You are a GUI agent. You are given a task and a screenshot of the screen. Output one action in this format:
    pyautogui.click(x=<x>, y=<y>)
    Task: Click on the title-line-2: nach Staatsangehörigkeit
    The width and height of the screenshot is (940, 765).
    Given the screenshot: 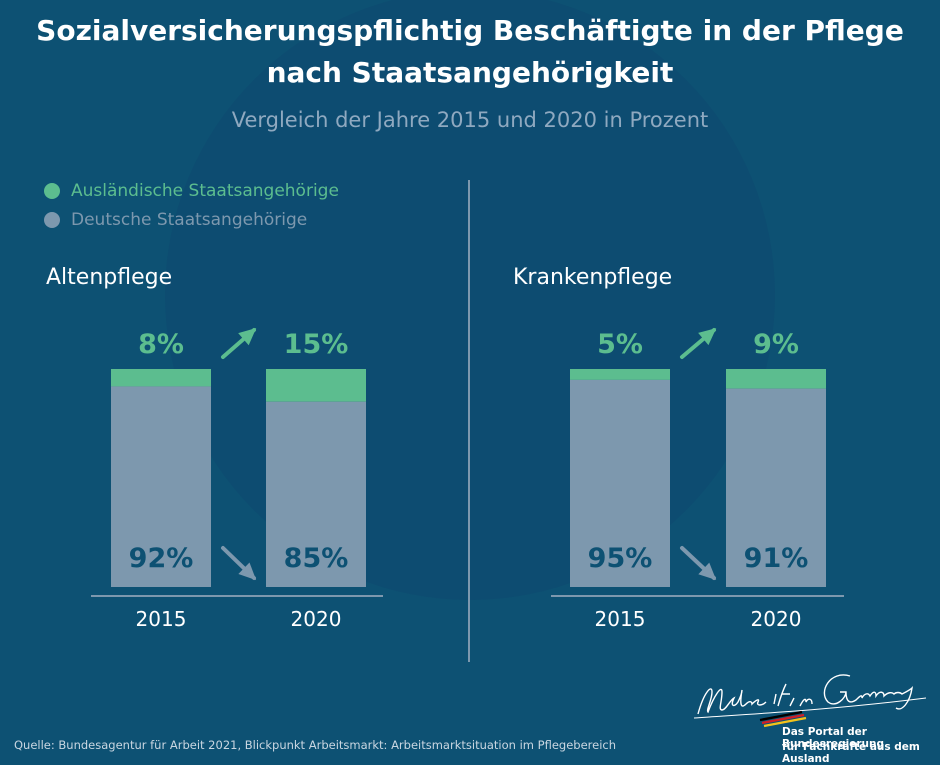 What is the action you would take?
    pyautogui.click(x=470, y=72)
    